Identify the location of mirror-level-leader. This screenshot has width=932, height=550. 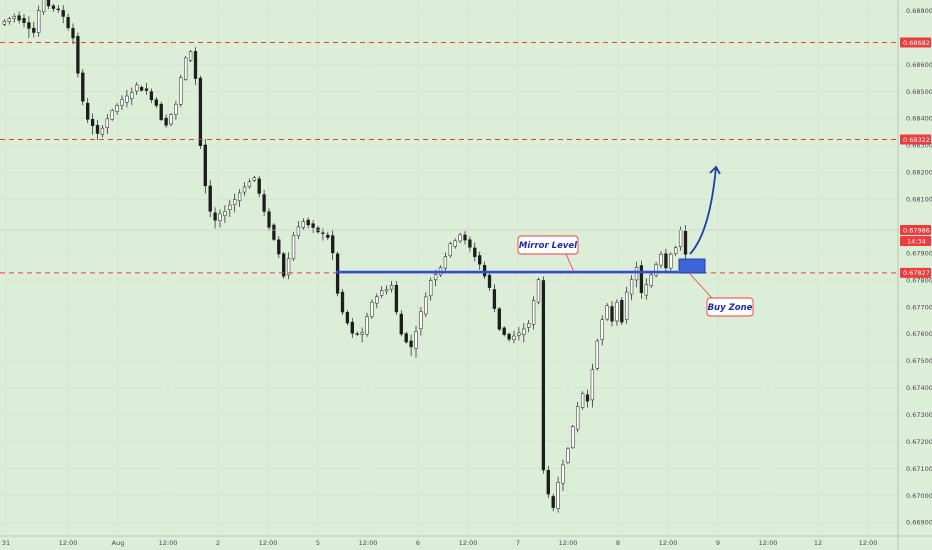
(570, 263).